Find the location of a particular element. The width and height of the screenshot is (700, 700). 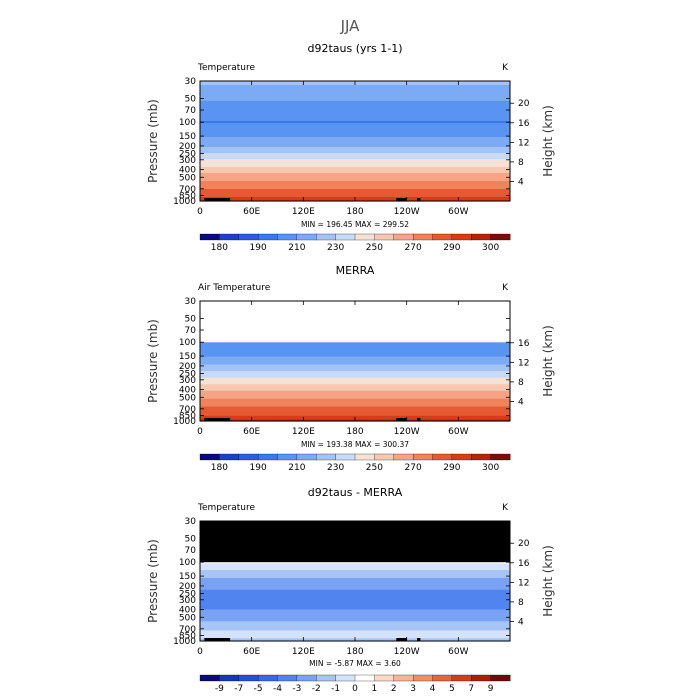

x-tick-label: 60E is located at coordinates (251, 652).